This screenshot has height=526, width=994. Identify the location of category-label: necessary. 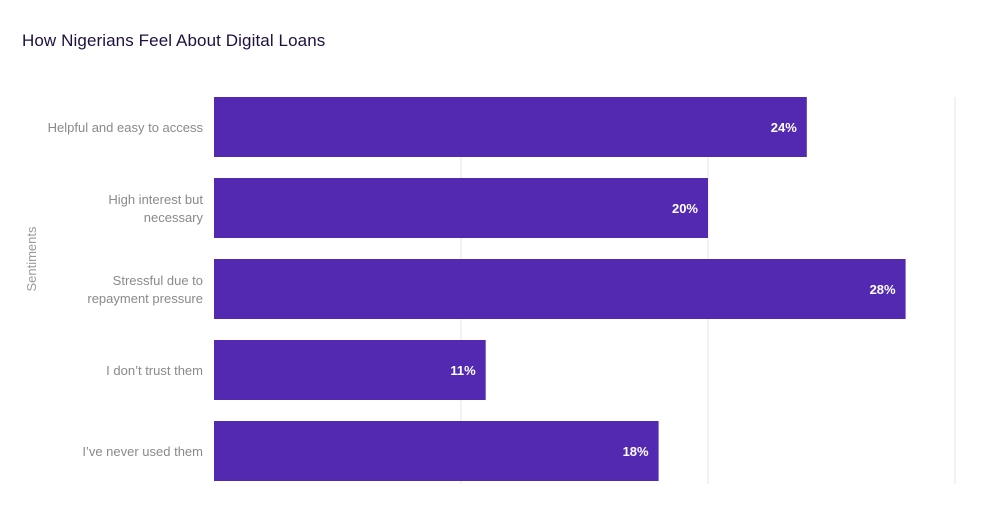
(174, 217).